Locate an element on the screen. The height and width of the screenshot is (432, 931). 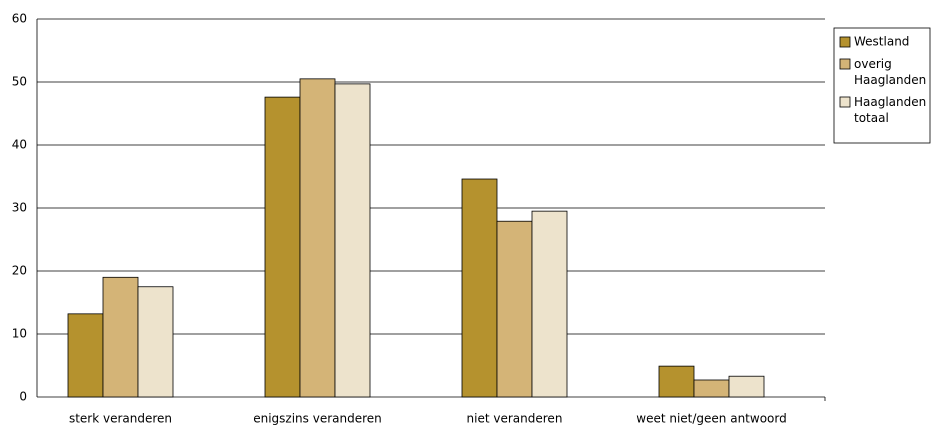
x-tick-label: sterk veranderen is located at coordinates (120, 419).